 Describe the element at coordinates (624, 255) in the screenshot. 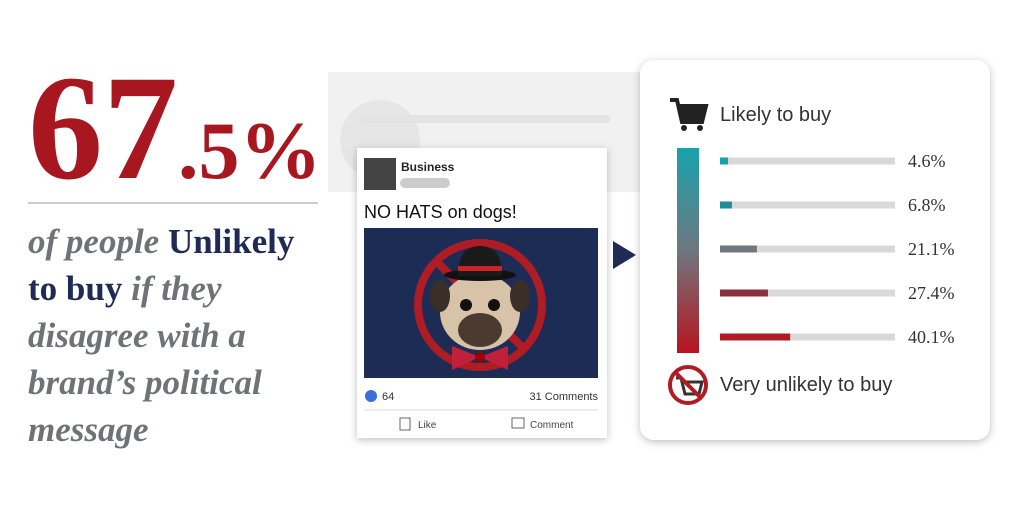

I see `arrow` at that location.